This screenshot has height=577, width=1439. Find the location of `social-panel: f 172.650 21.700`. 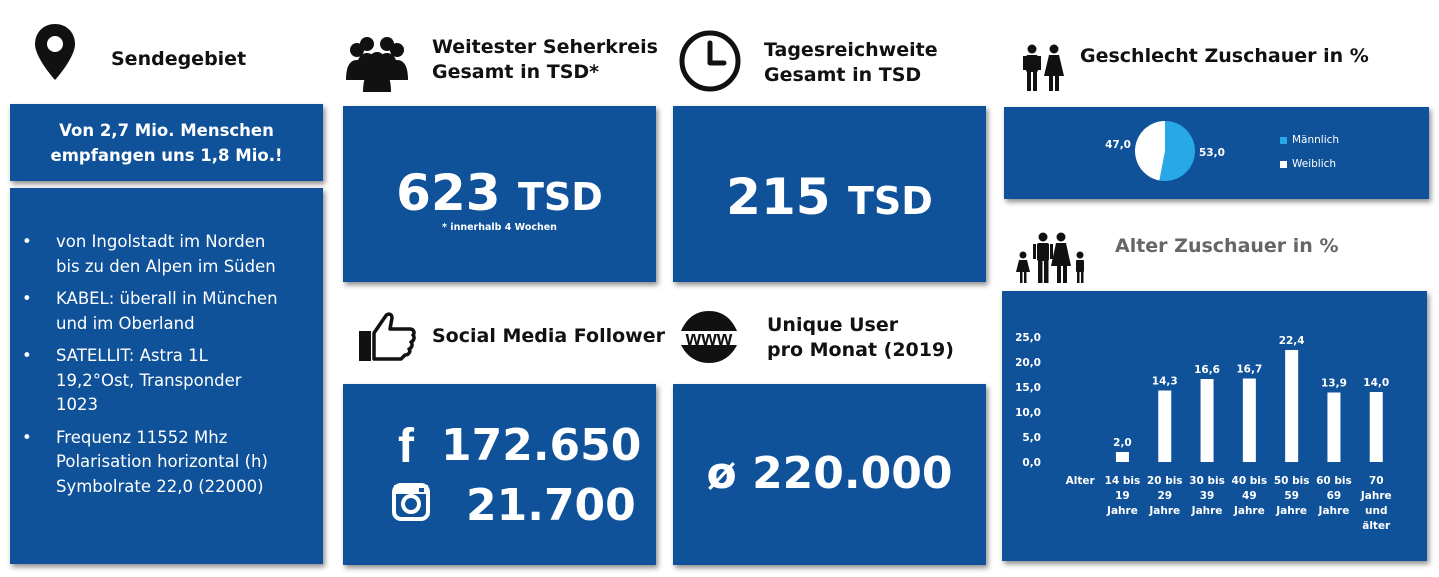

social-panel: f 172.650 21.700 is located at coordinates (499, 474).